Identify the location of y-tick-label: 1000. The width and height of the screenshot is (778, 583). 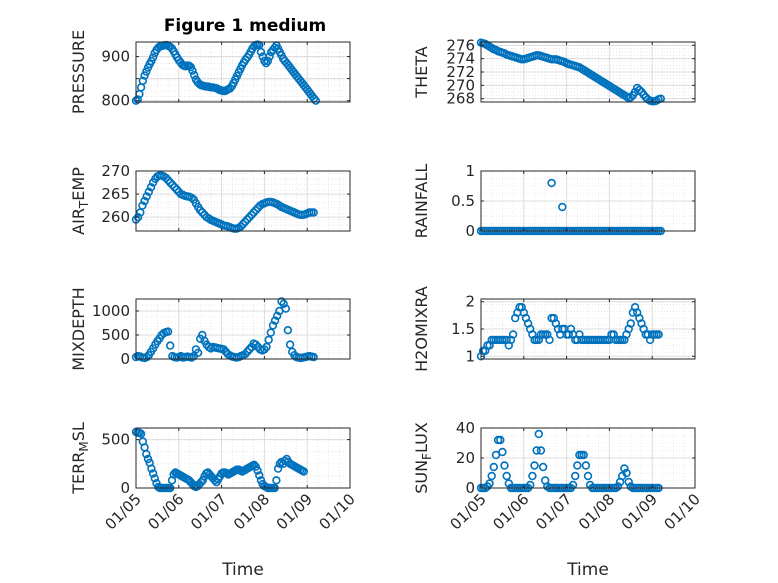
(111, 311).